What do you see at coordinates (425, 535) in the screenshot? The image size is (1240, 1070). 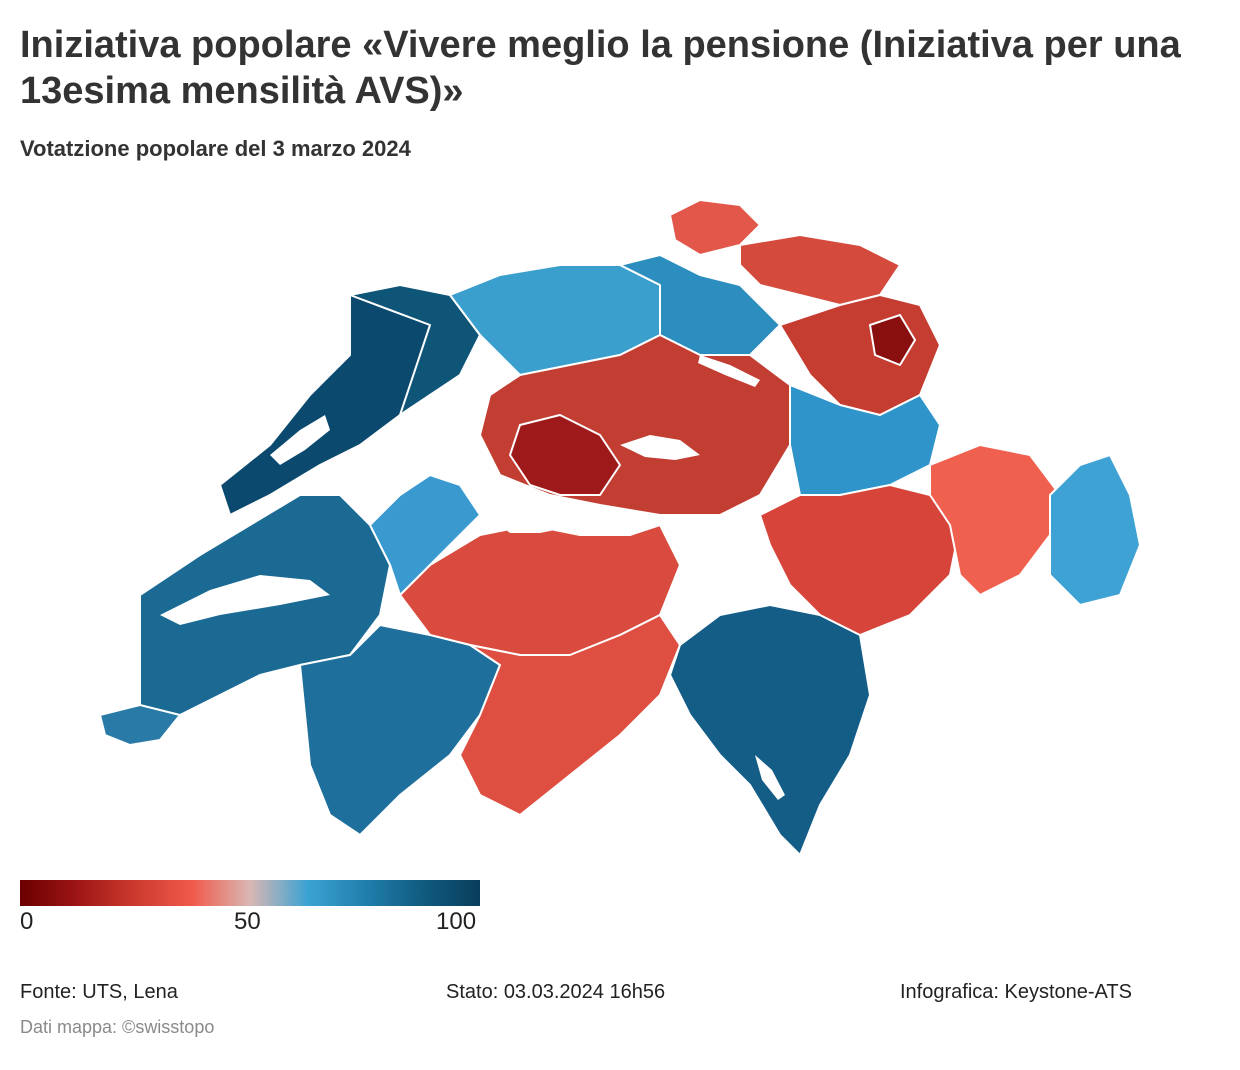 I see `region-fribourg` at bounding box center [425, 535].